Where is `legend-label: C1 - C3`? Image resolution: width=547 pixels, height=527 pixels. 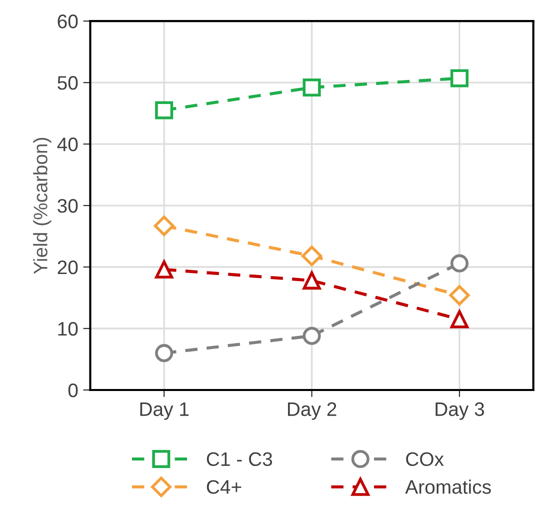
legend-label: C1 - C3 is located at coordinates (239, 459).